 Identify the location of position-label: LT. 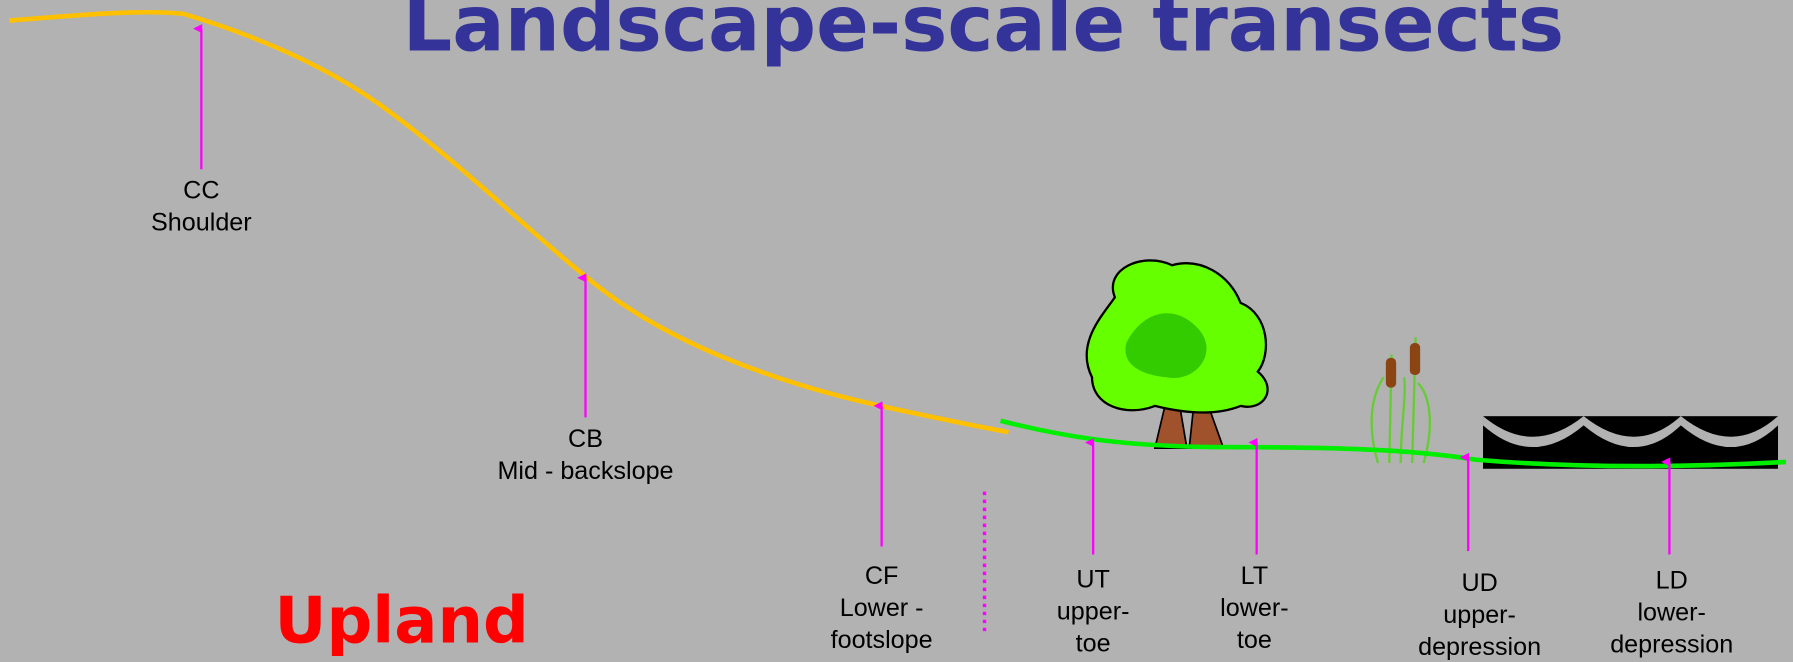
(1254, 576).